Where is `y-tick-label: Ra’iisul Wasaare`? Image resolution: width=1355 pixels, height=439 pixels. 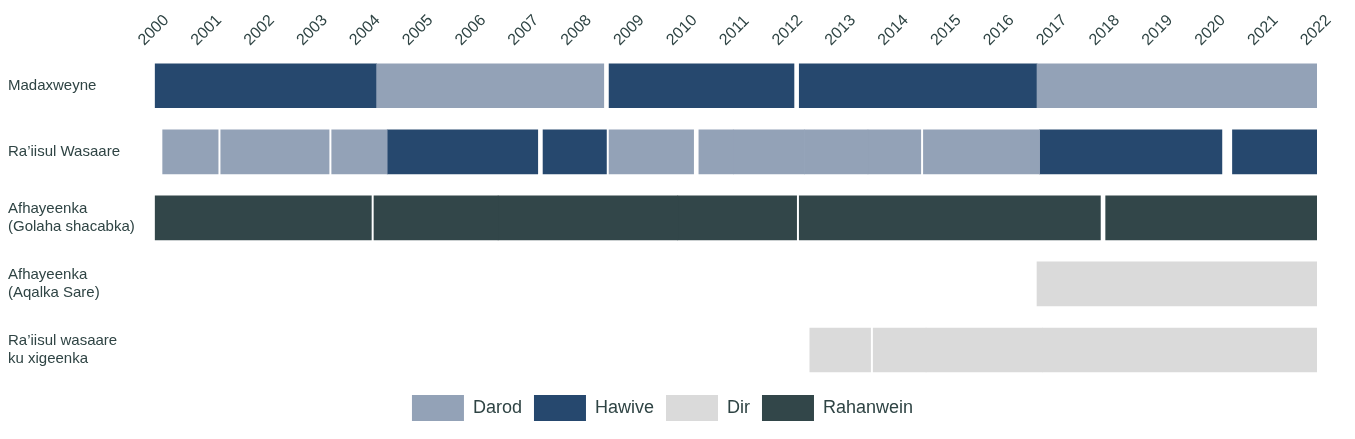 y-tick-label: Ra’iisul Wasaare is located at coordinates (64, 150).